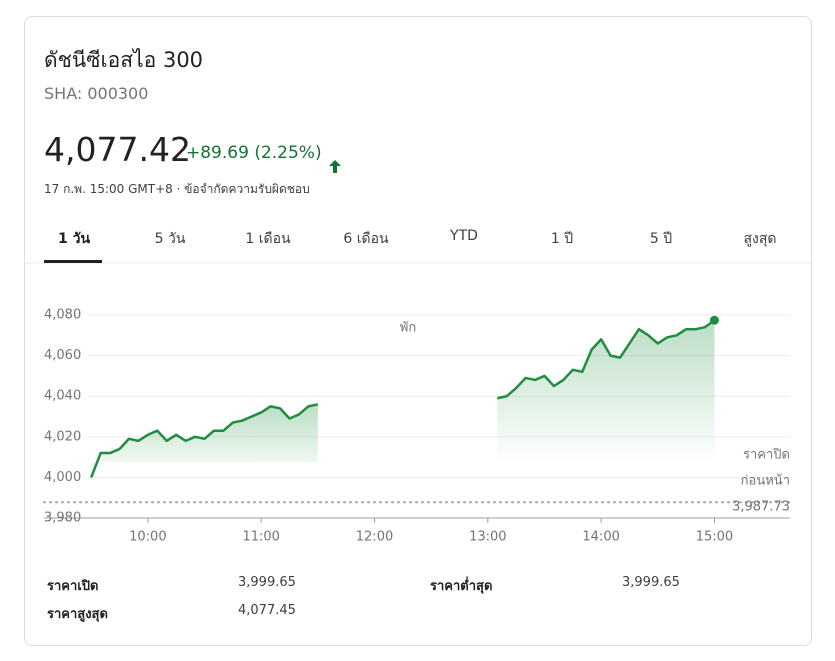 Image resolution: width=835 pixels, height=661 pixels. What do you see at coordinates (74, 239) in the screenshot?
I see `tab: 1 วัน` at bounding box center [74, 239].